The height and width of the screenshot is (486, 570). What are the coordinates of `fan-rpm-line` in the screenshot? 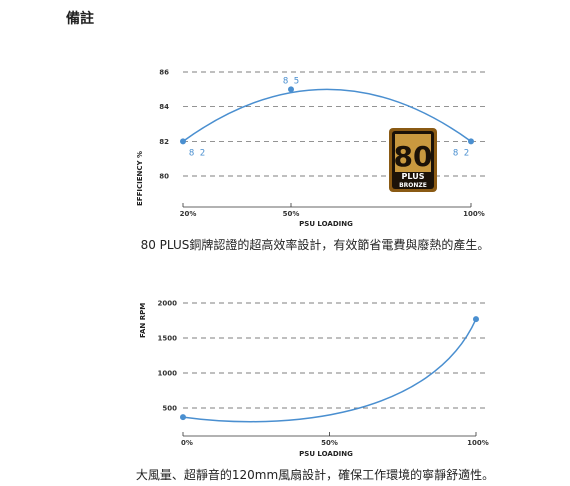 It's located at (329, 370).